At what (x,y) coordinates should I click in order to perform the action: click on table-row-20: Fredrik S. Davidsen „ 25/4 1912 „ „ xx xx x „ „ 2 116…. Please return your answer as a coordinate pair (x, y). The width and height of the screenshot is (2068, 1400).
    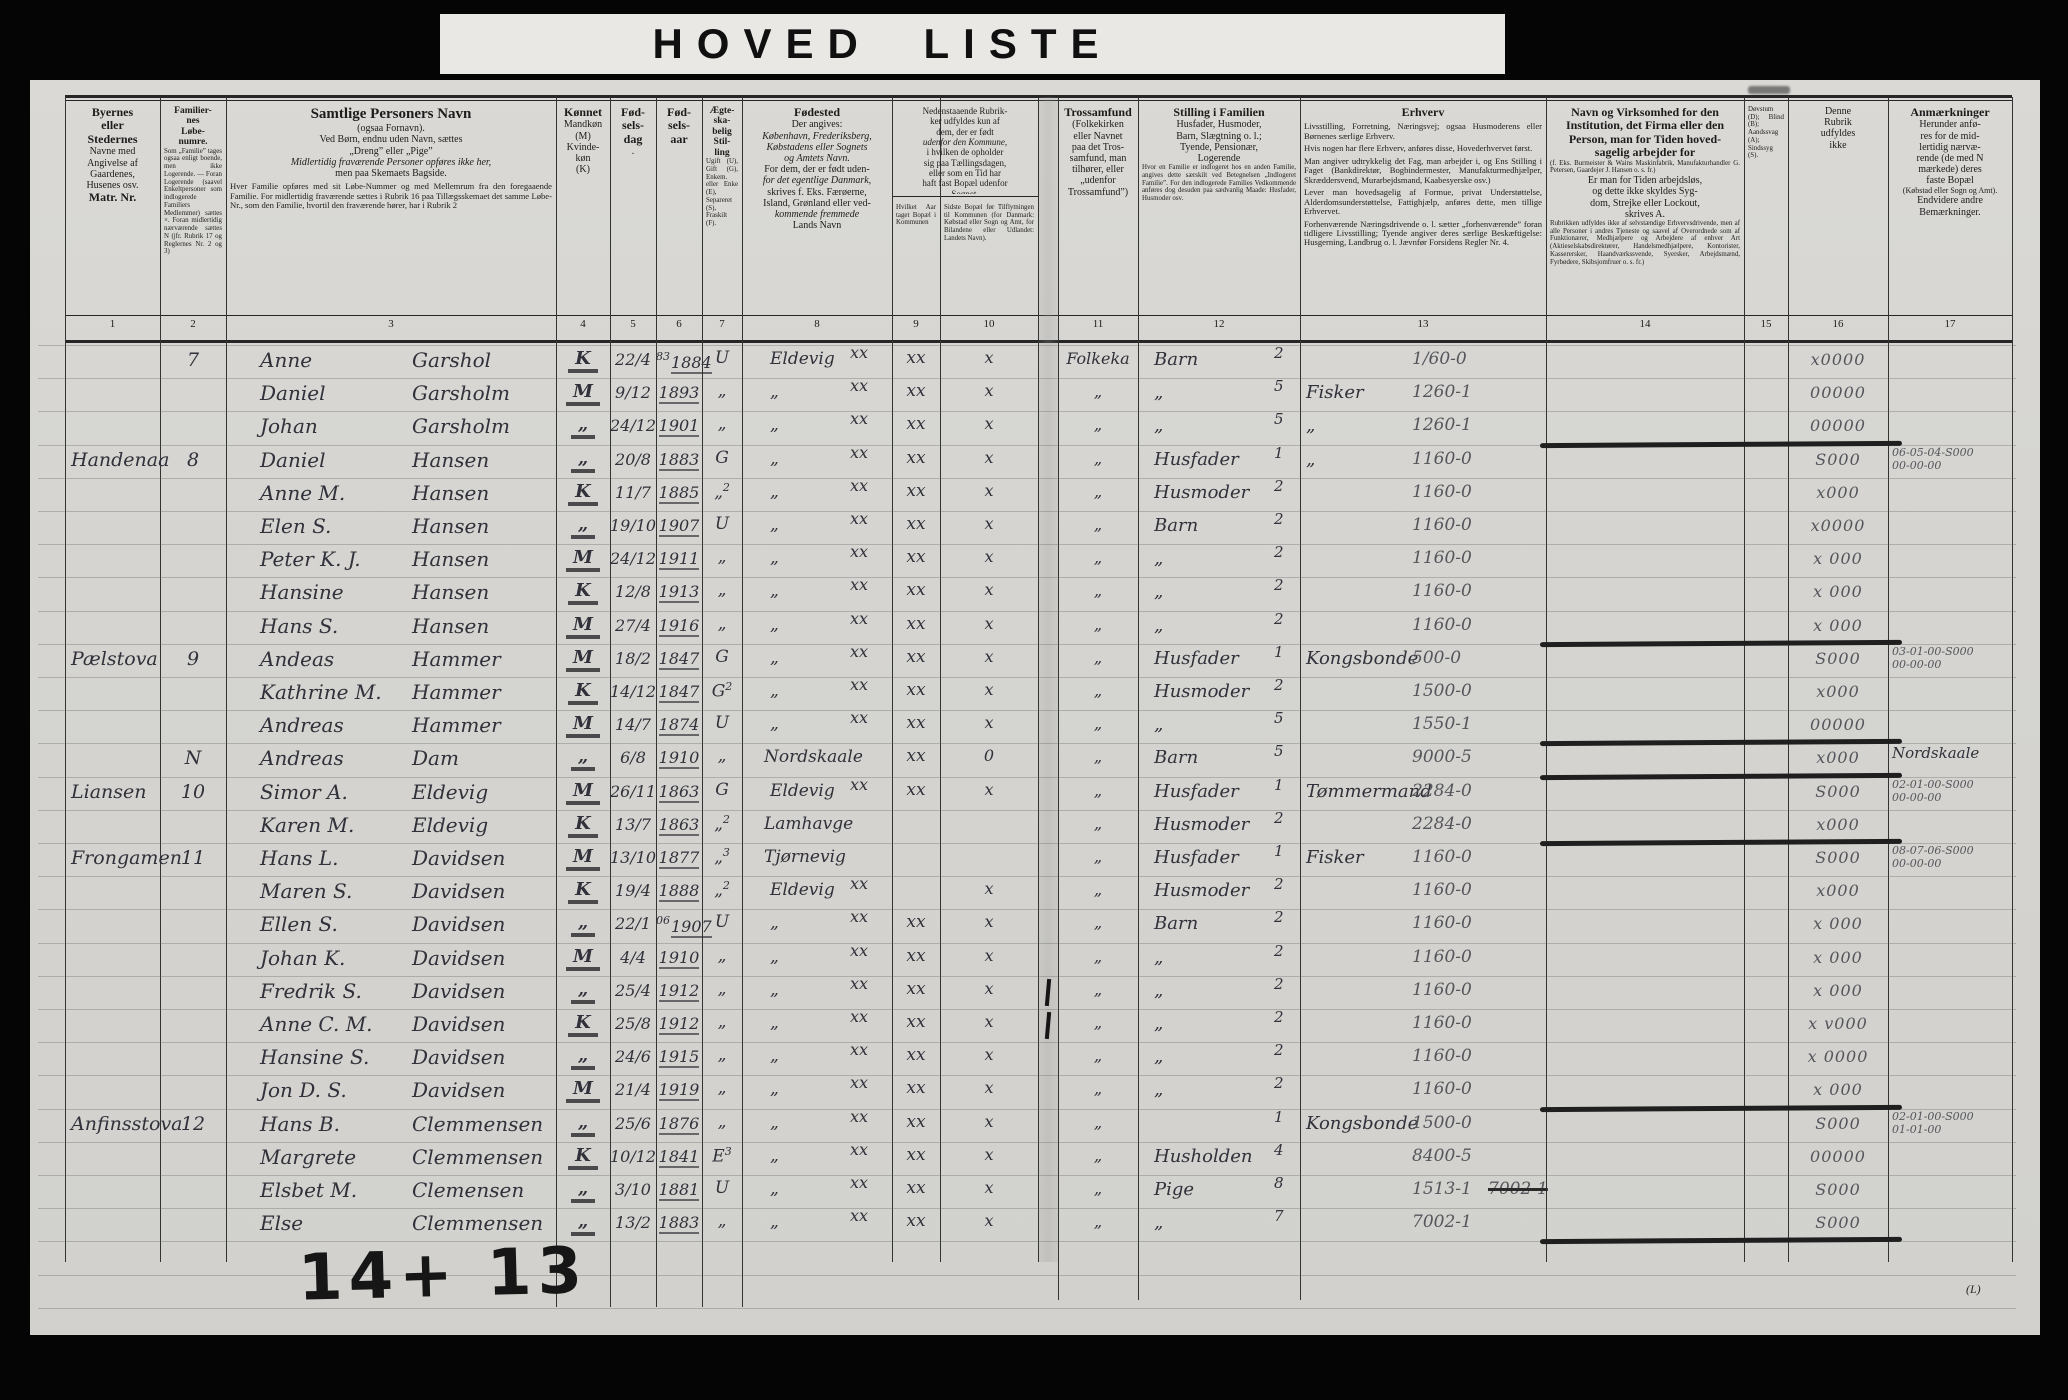
    Looking at the image, I should click on (1034, 992).